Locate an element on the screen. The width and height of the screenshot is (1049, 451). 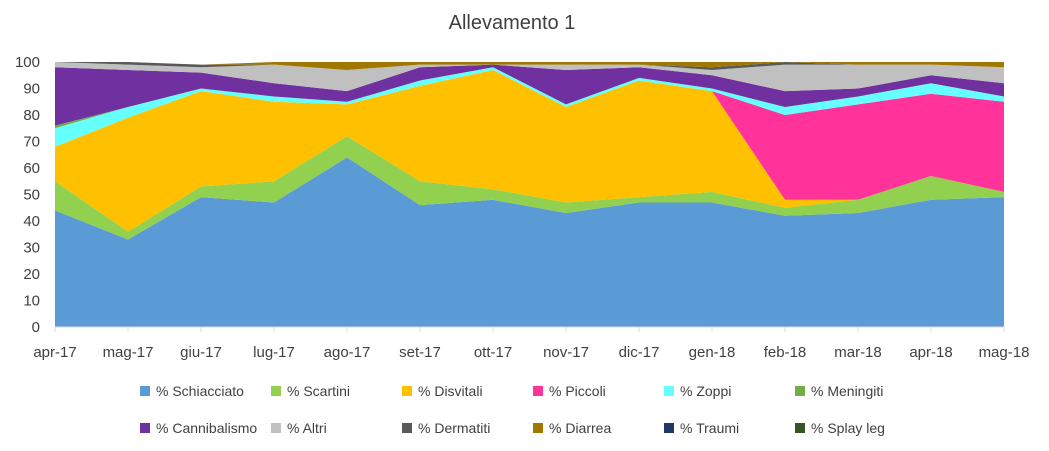
legend-item-diarrea: % Diarrea is located at coordinates (572, 428).